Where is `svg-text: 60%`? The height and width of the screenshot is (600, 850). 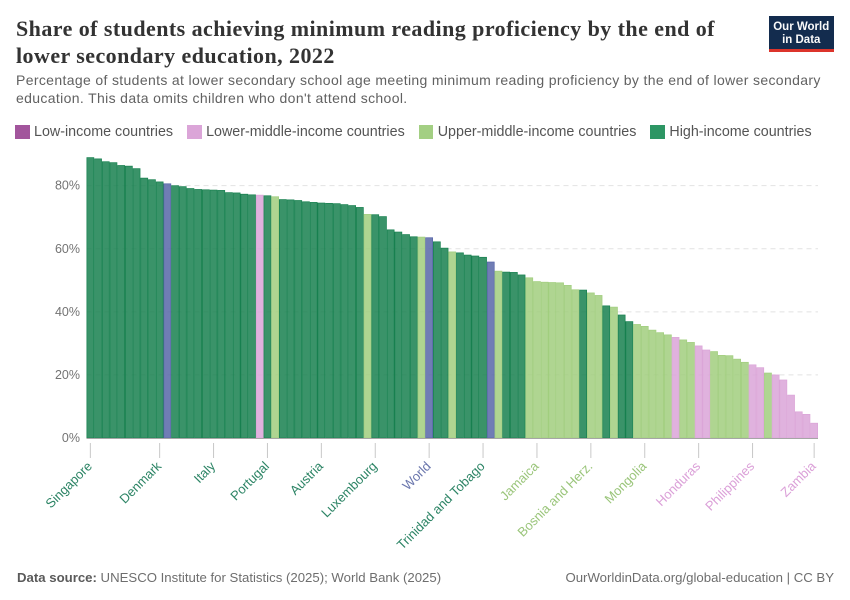
svg-text: 60% is located at coordinates (67, 249).